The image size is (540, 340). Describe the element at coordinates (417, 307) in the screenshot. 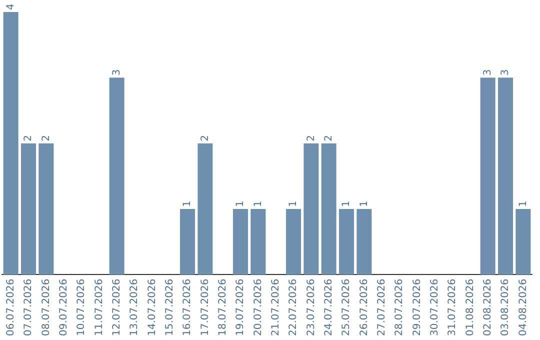

I see `x-tick-label: 29.07.2026` at that location.